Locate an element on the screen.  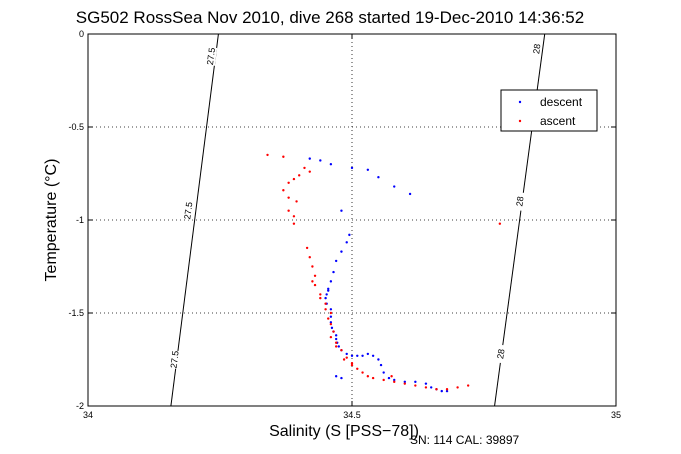
x-axis-label: Salinity (S [PSS−78]) is located at coordinates (344, 431).